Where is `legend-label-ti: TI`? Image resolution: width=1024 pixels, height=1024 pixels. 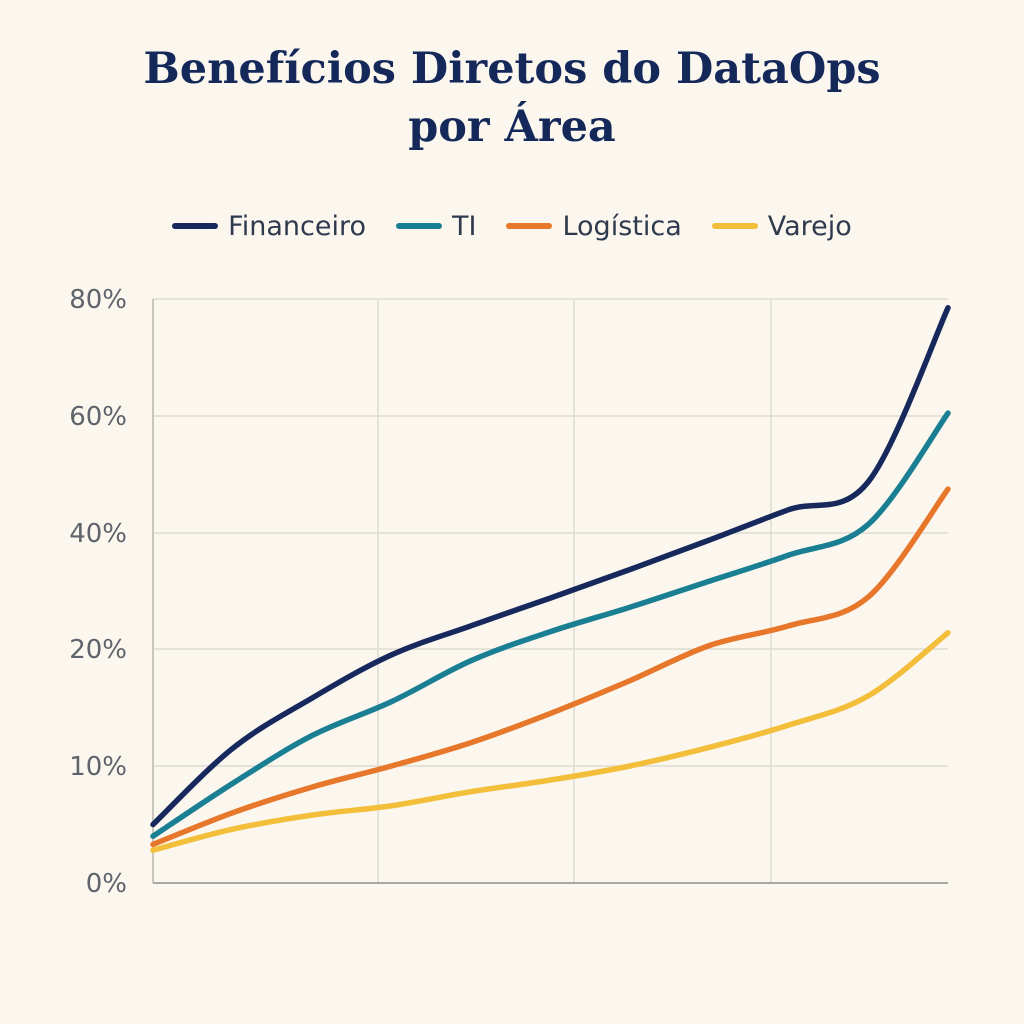
legend-label-ti: TI is located at coordinates (464, 226).